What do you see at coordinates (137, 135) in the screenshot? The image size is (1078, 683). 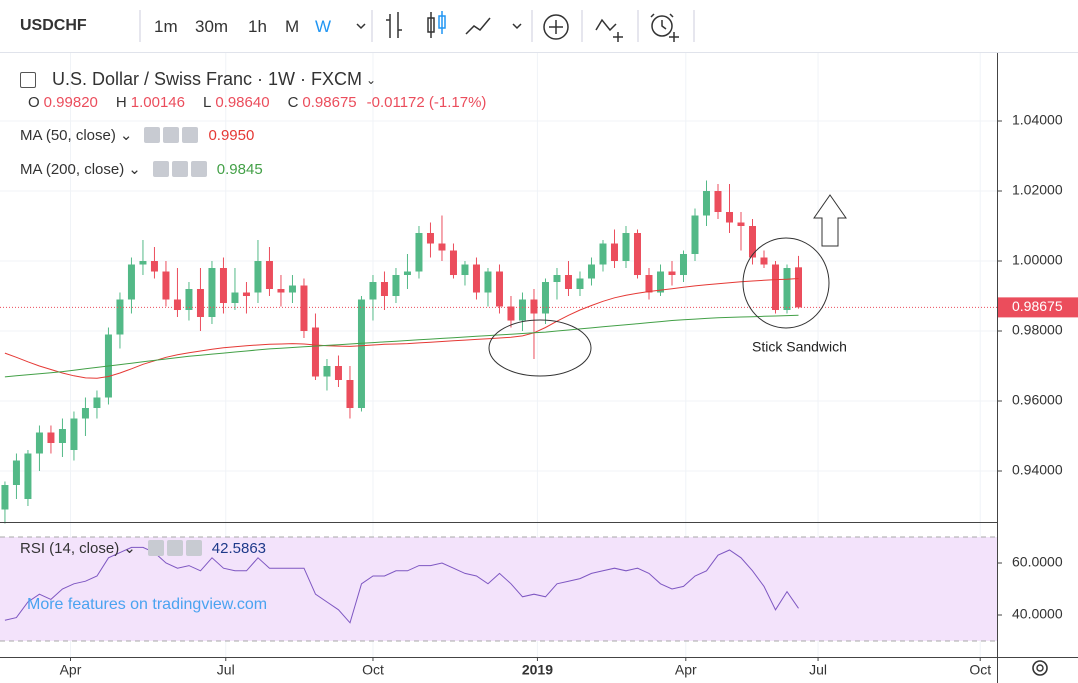 I see `ma-legend: MA (50, close) ⌄ 0.9950` at bounding box center [137, 135].